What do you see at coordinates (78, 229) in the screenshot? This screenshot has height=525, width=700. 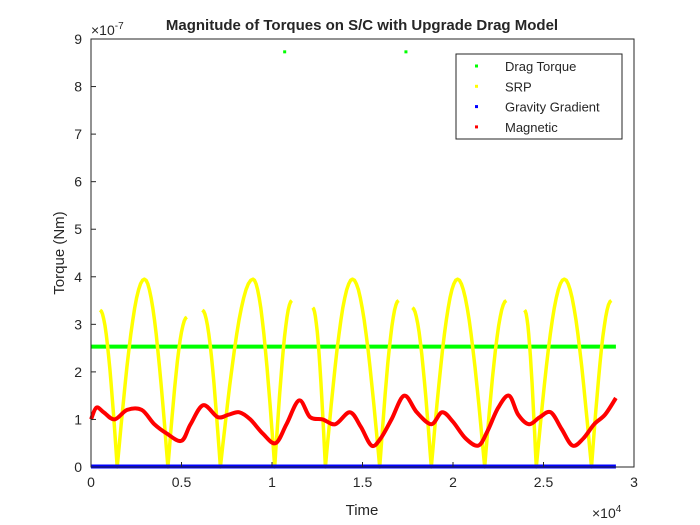 I see `y-tick-label: 5` at bounding box center [78, 229].